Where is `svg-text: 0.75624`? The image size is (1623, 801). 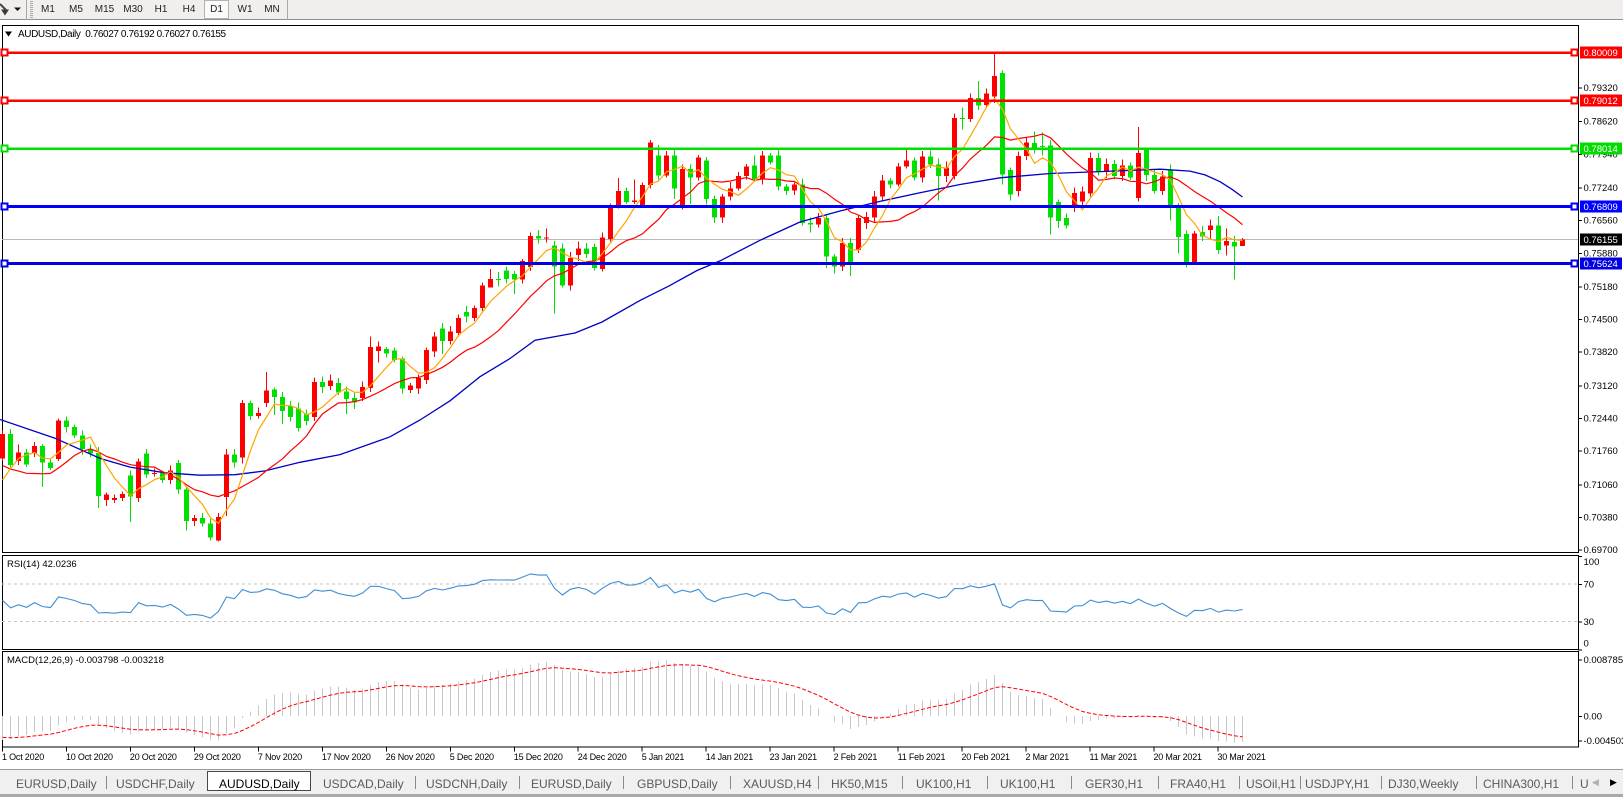 svg-text: 0.75624 is located at coordinates (1601, 264).